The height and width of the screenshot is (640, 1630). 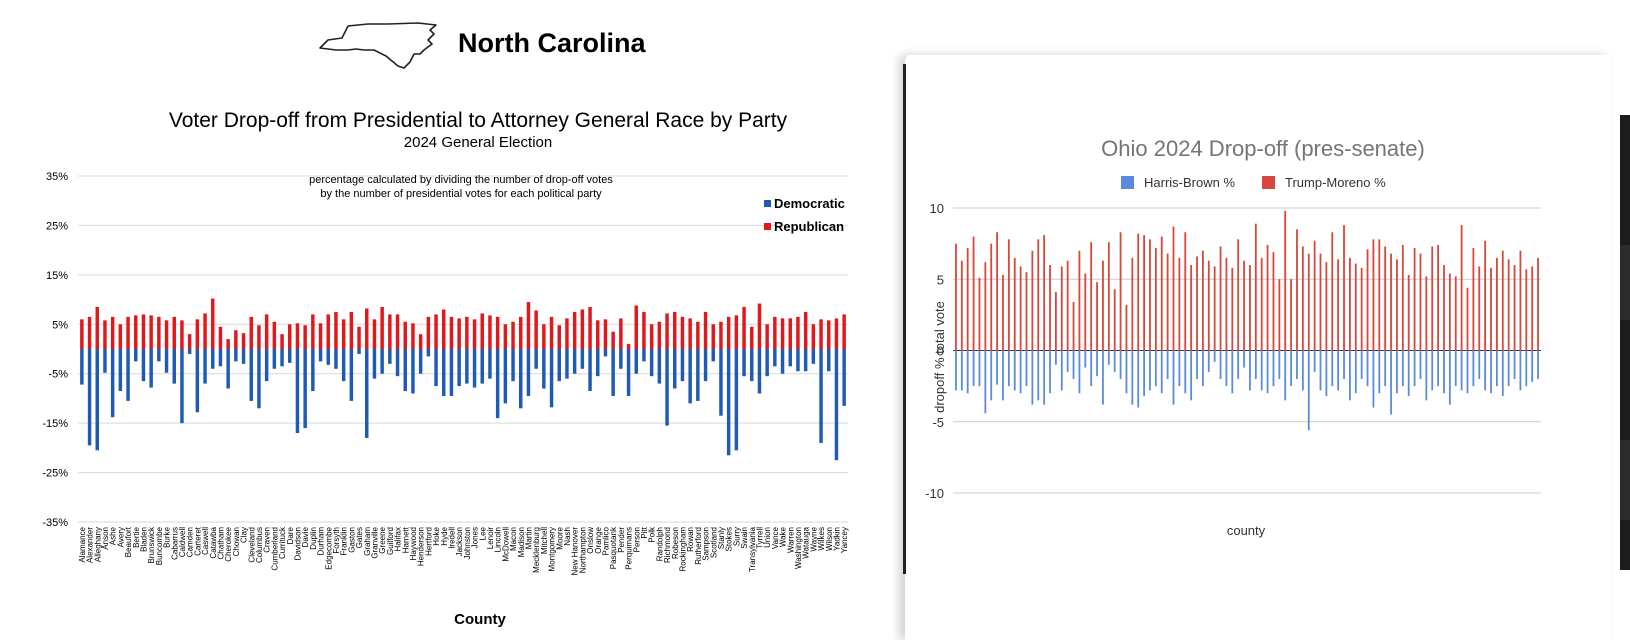 What do you see at coordinates (82, 544) in the screenshot?
I see `x-tick-label: Alamance` at bounding box center [82, 544].